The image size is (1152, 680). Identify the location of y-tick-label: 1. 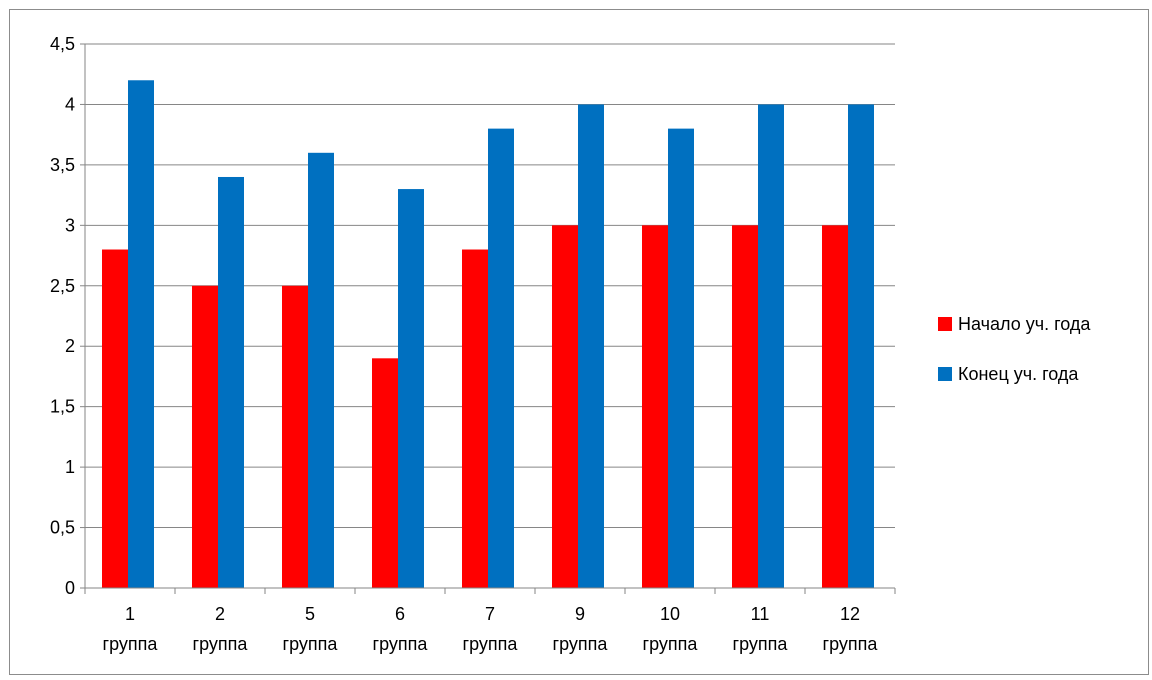
(70, 467).